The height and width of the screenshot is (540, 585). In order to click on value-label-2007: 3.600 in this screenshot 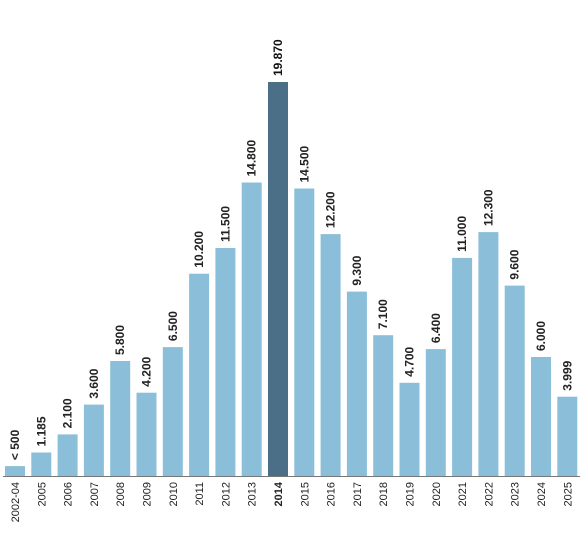, I will do `click(94, 383)`.